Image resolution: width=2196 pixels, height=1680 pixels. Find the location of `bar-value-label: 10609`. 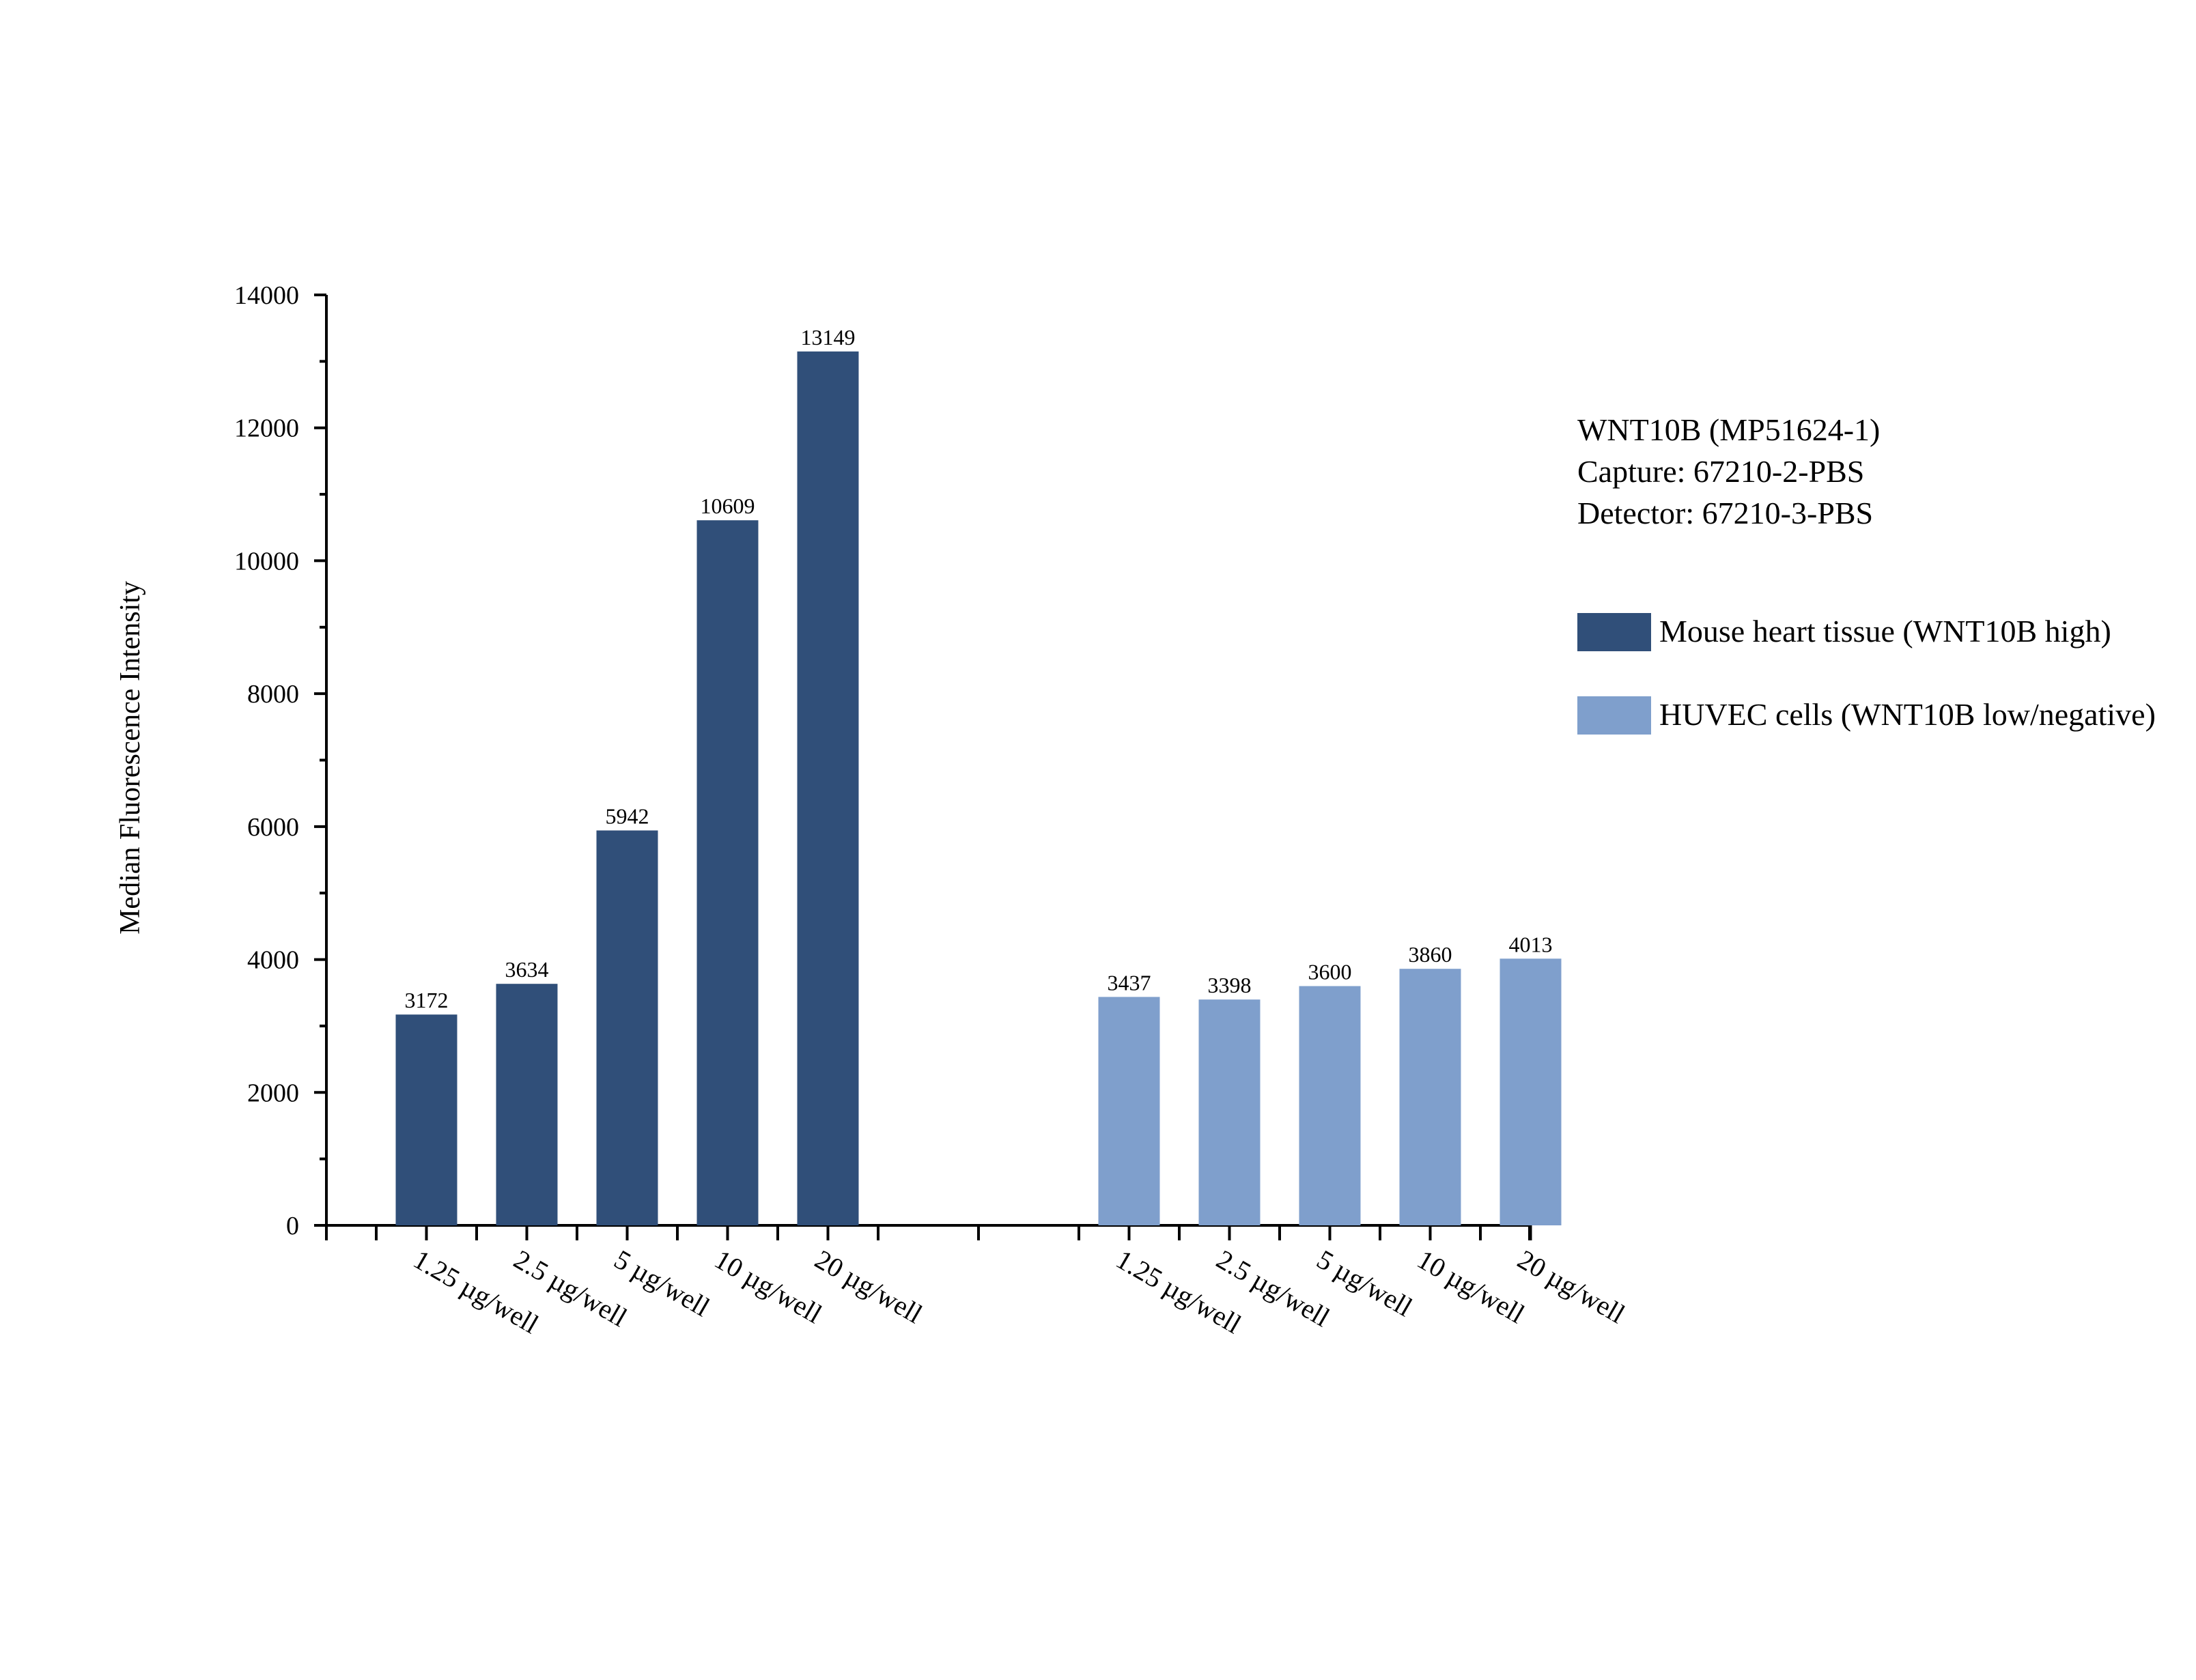

bar-value-label: 10609 is located at coordinates (728, 506).